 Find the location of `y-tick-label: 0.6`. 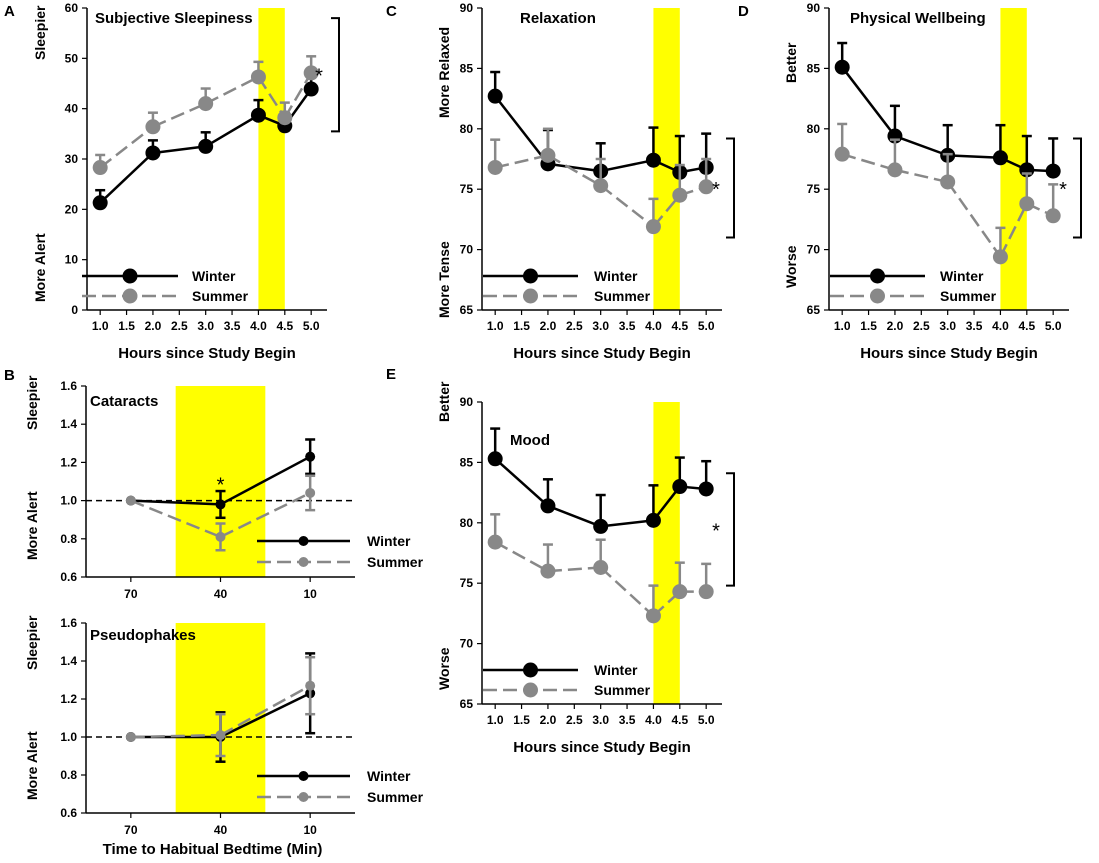

y-tick-label: 0.6 is located at coordinates (68, 577).